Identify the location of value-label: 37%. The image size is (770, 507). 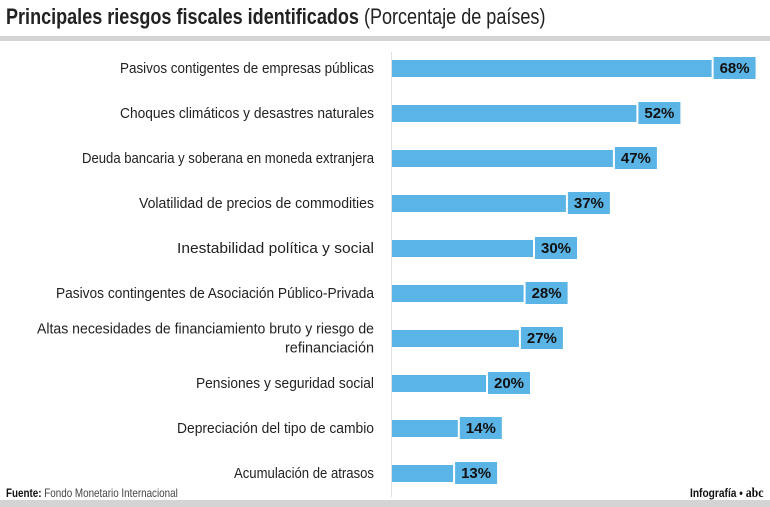
(589, 203).